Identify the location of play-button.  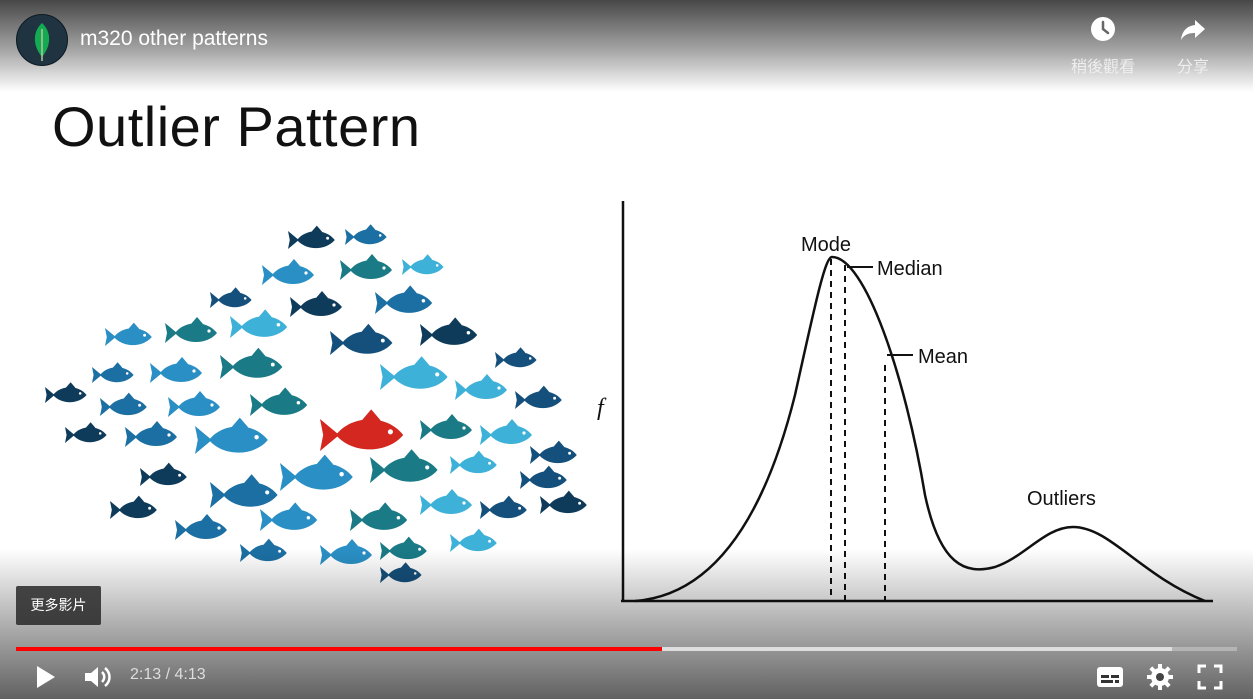
(45, 679).